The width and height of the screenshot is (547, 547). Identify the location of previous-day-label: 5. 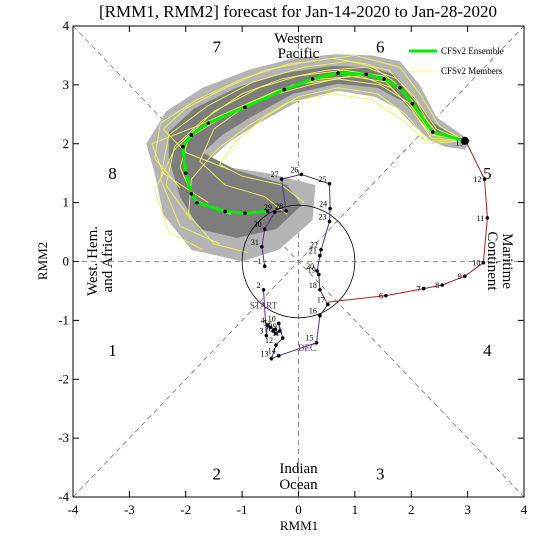
(265, 322).